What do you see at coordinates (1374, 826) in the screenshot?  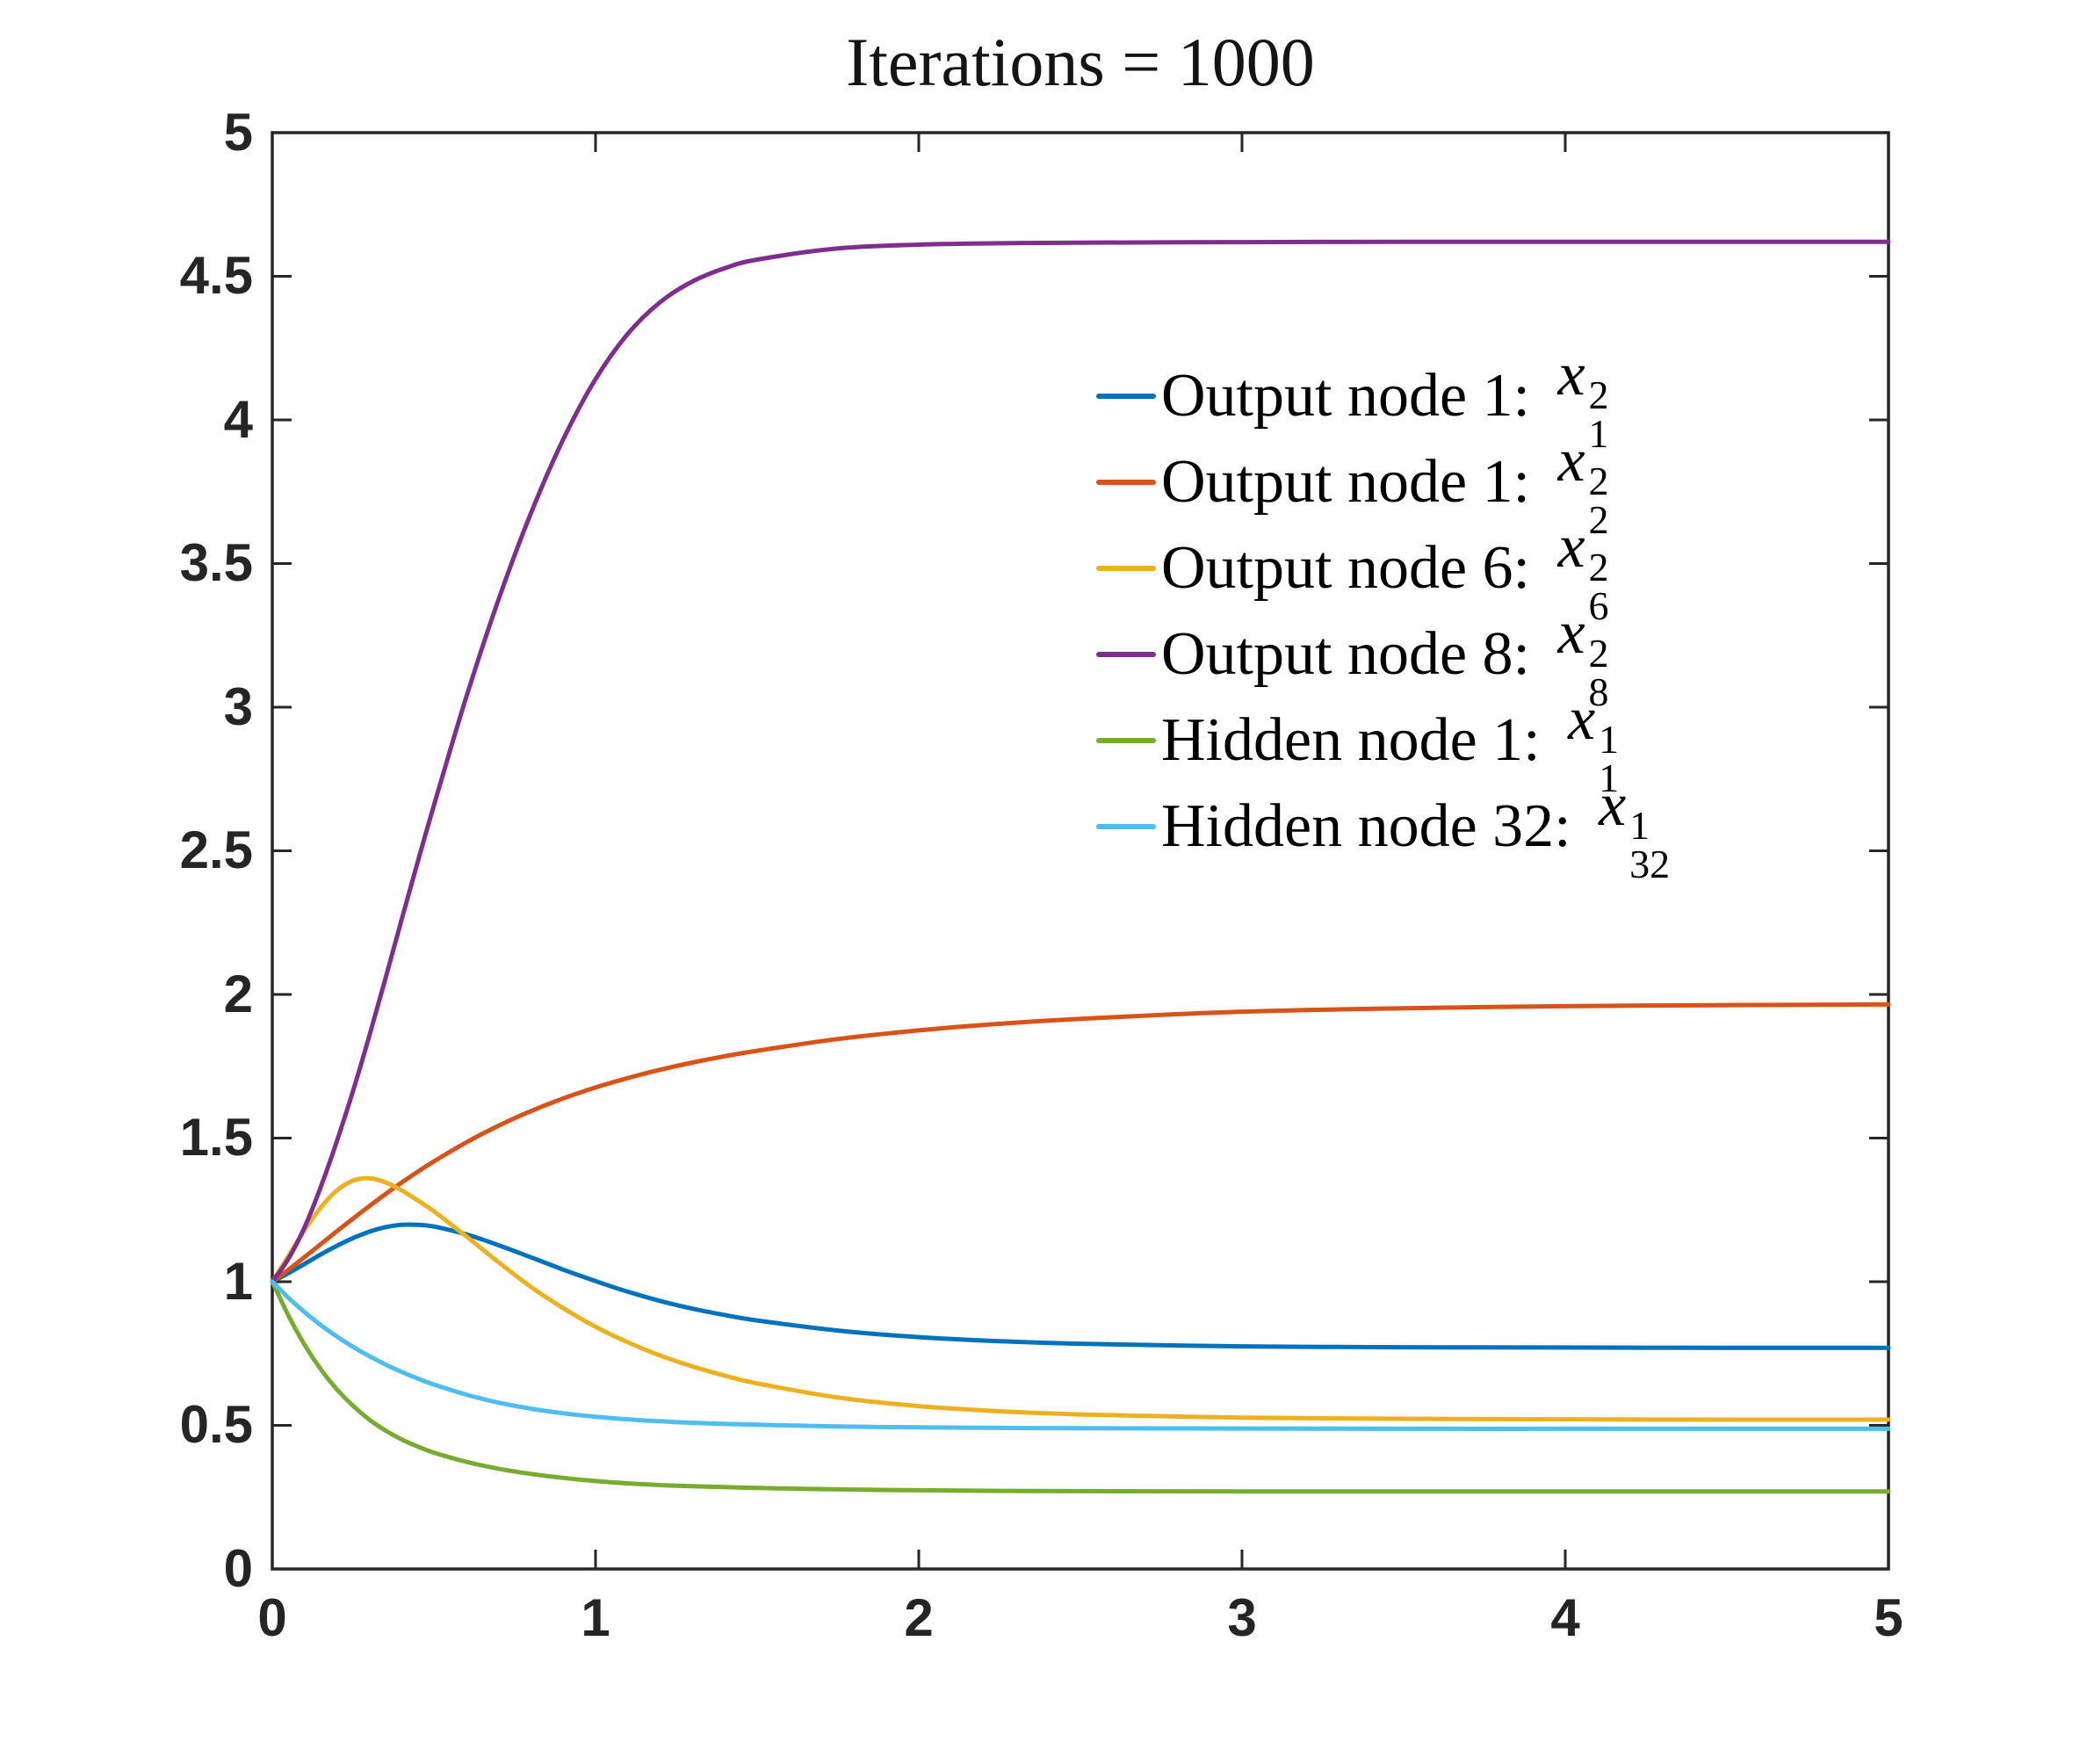 I see `legend-label: Hidden node 32:` at bounding box center [1374, 826].